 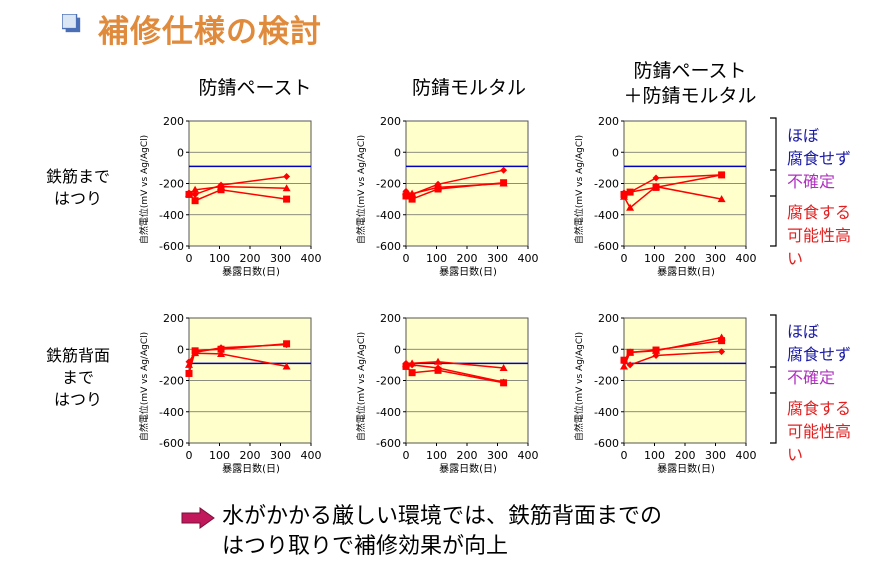 I want to click on legend-bracket-lines, so click(x=773, y=182).